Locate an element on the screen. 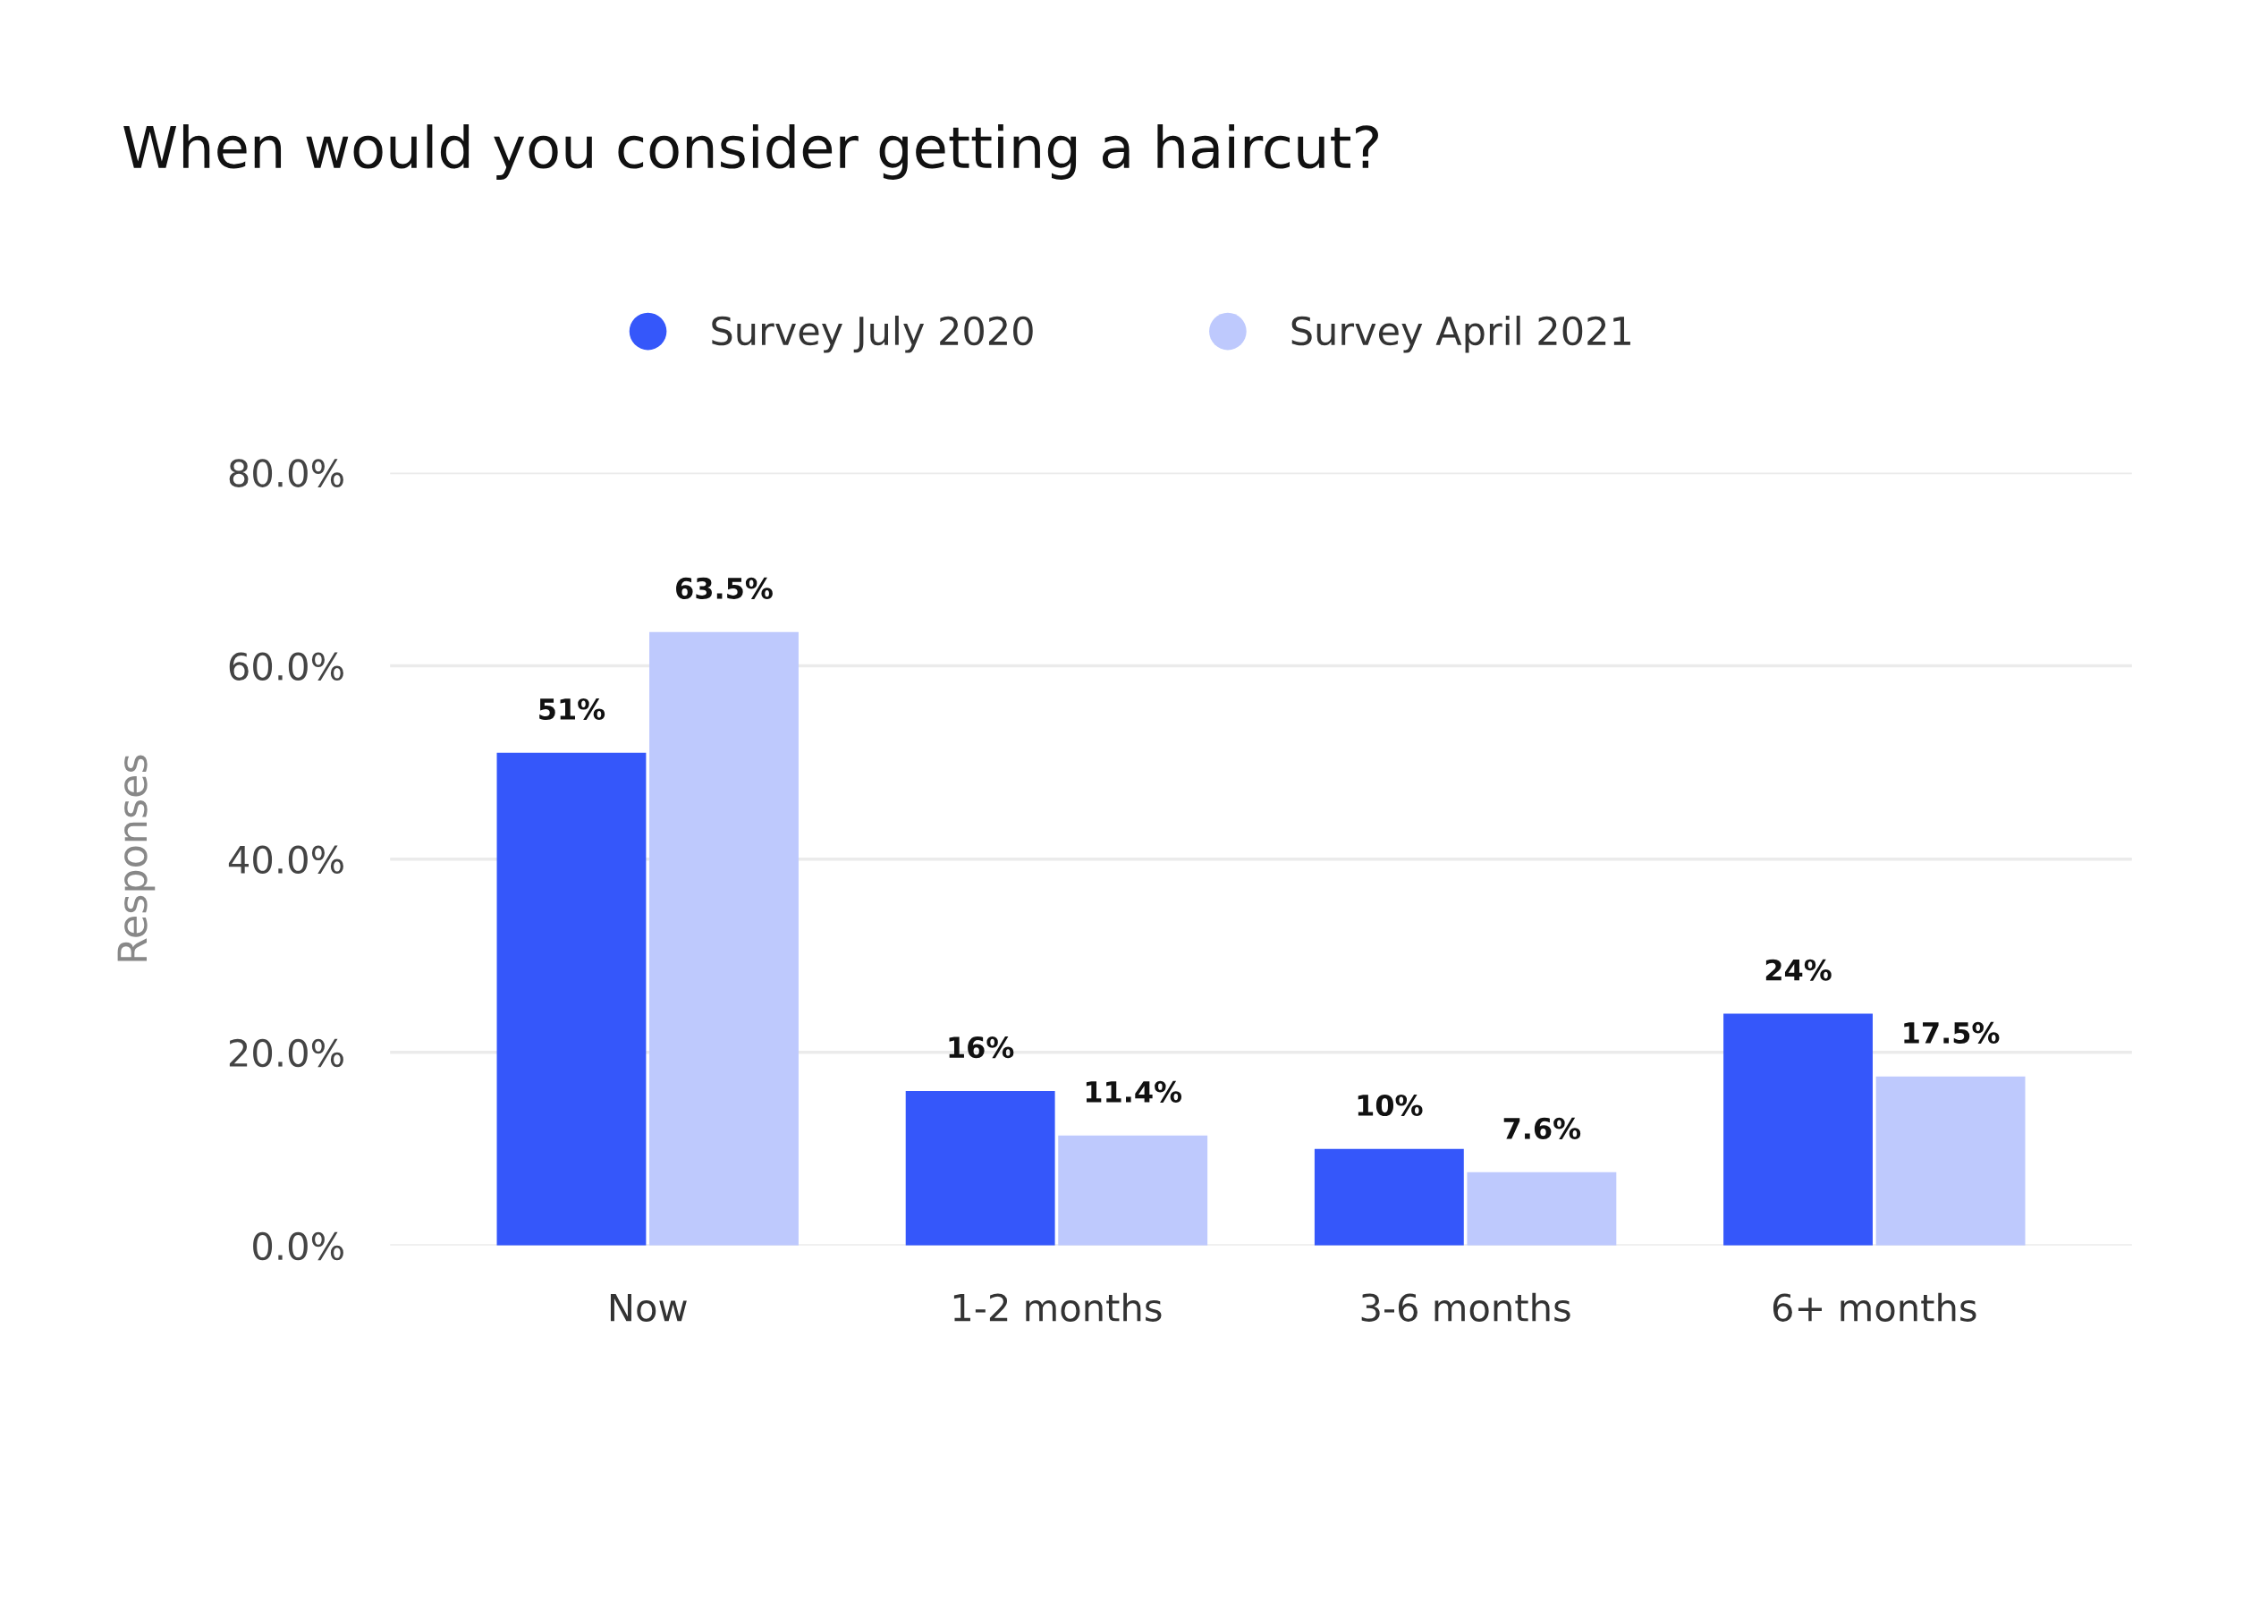 This screenshot has width=2268, height=1624. y-tick-label: 0.0% is located at coordinates (298, 1246).